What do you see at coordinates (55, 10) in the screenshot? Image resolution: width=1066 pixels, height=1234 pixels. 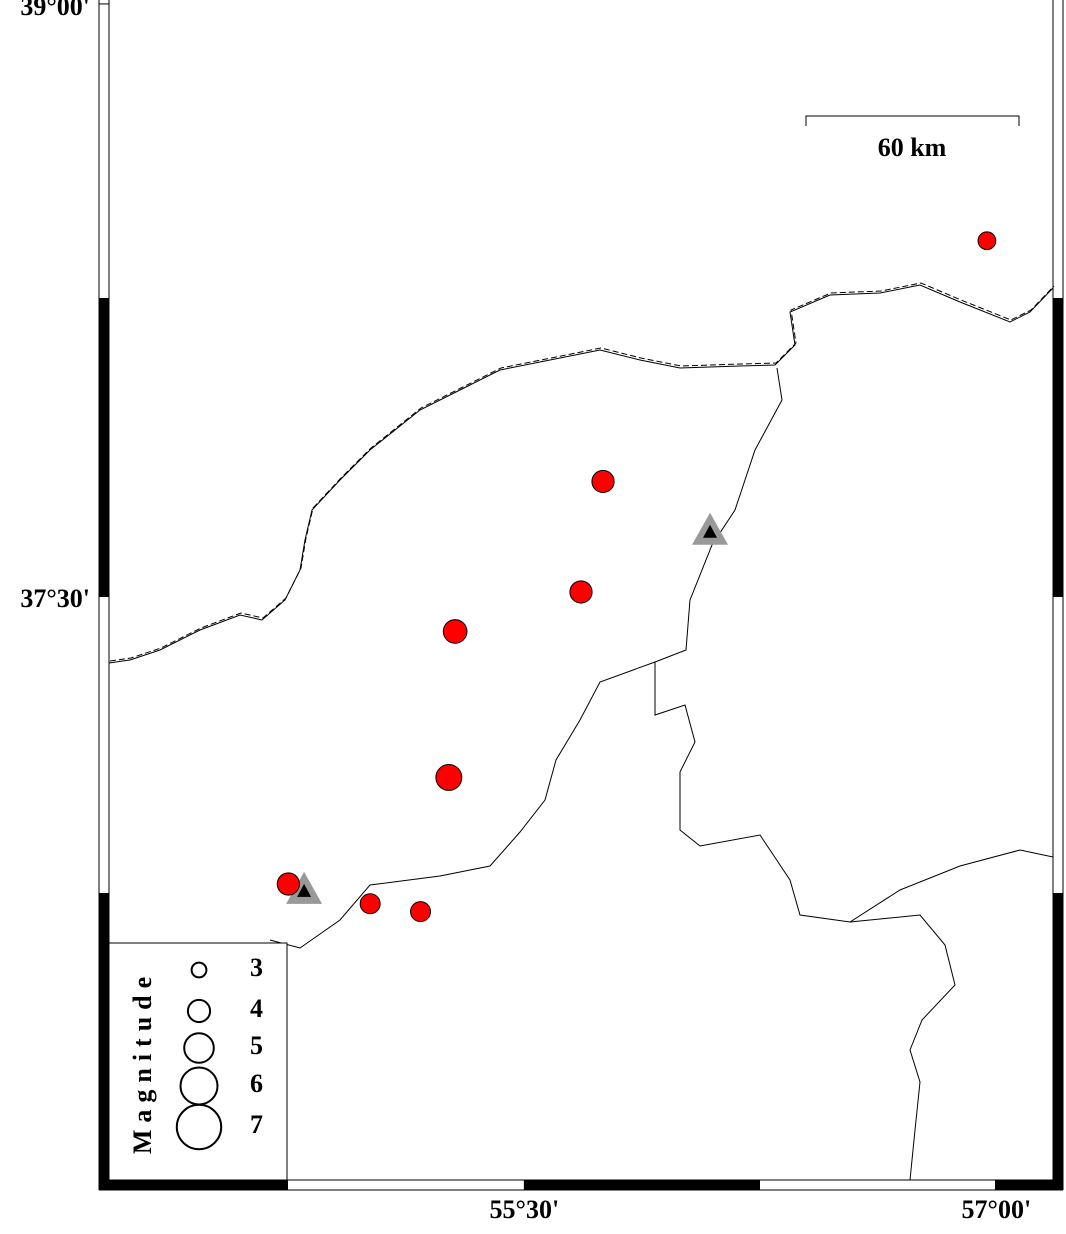 I see `y-tick-label: 39°00'` at bounding box center [55, 10].